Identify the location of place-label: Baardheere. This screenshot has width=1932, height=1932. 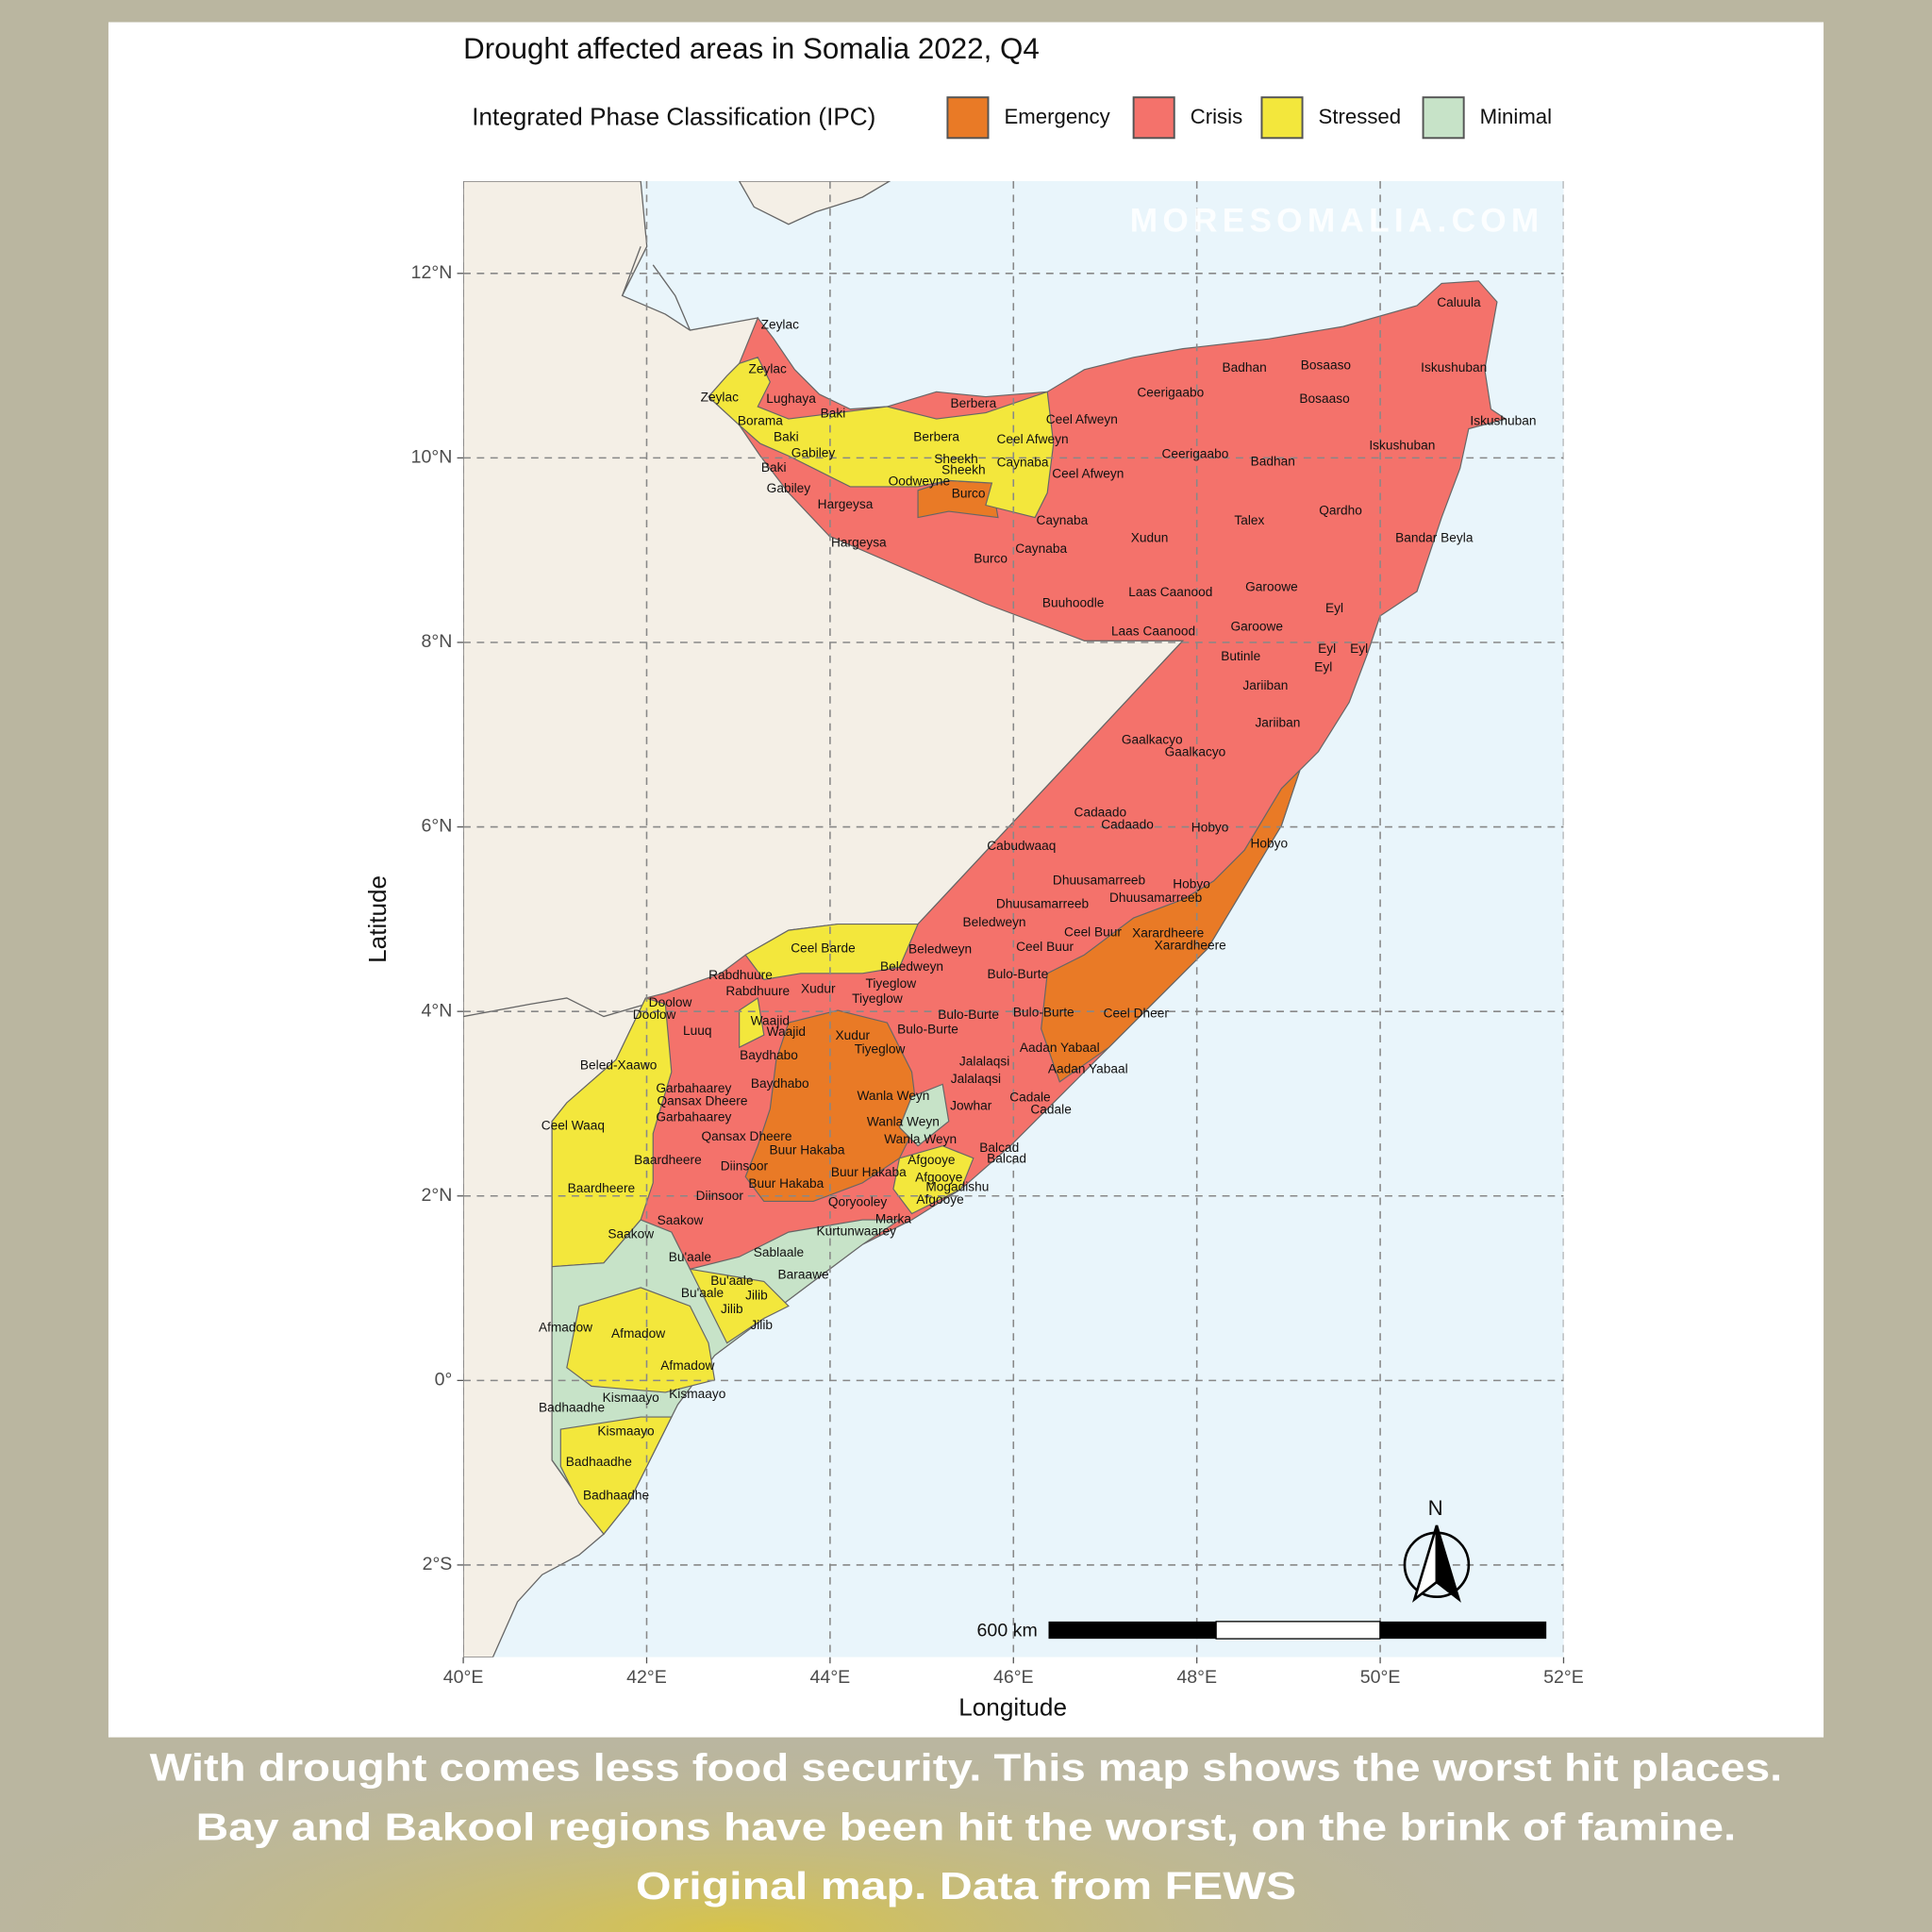
(602, 1188).